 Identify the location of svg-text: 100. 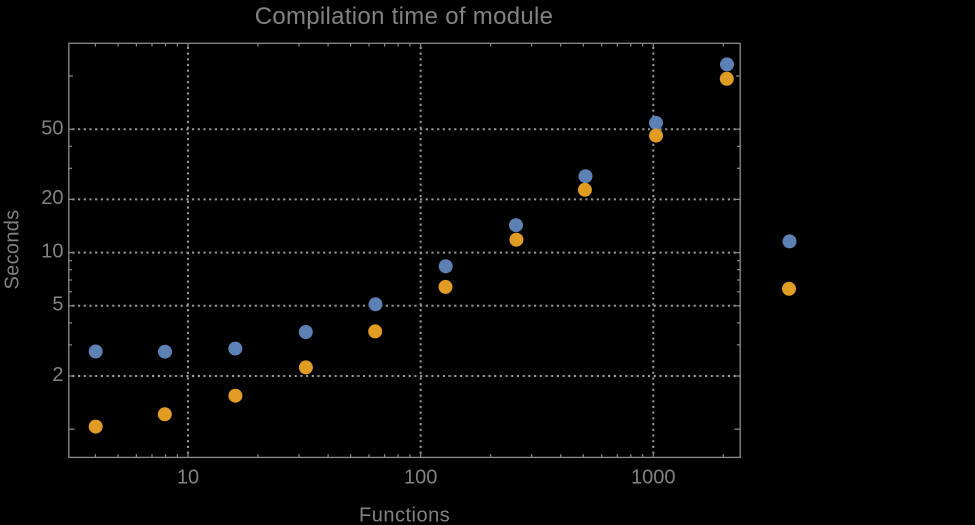
(420, 477).